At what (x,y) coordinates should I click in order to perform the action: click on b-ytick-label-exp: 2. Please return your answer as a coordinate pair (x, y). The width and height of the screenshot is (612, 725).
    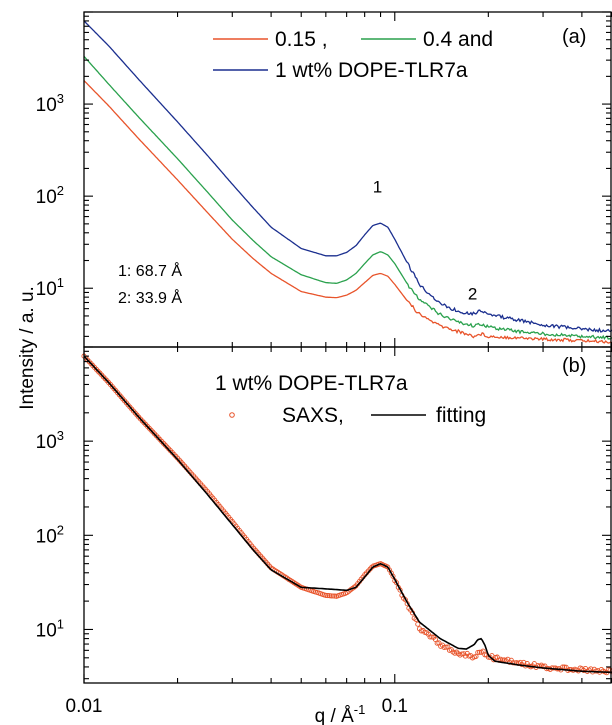
    Looking at the image, I should click on (60, 529).